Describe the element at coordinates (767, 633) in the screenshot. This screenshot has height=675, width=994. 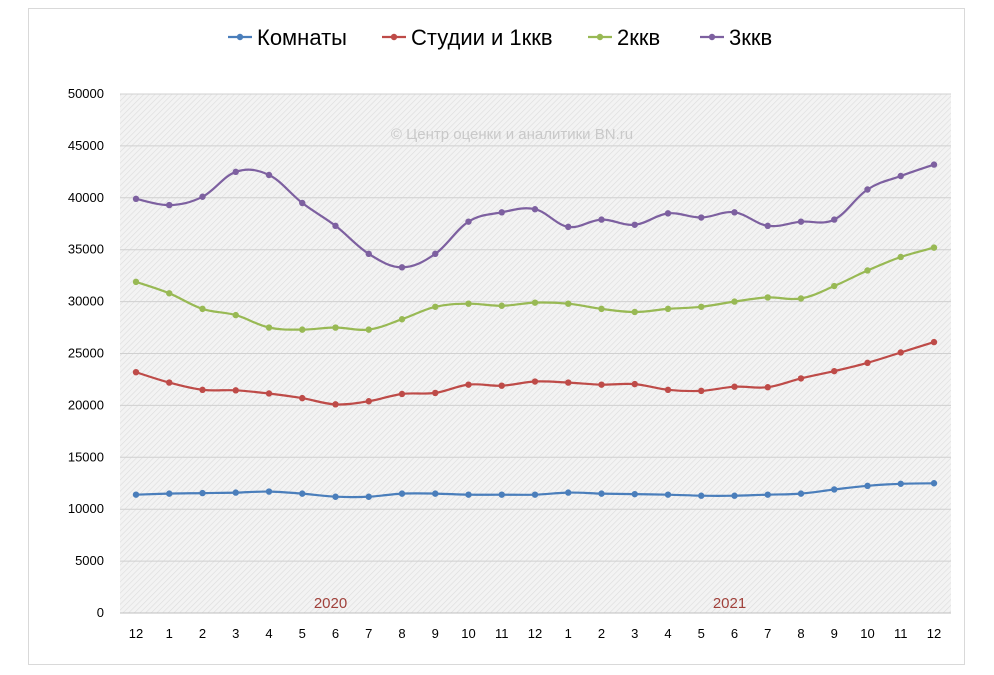
I see `x-tick-label: 7` at that location.